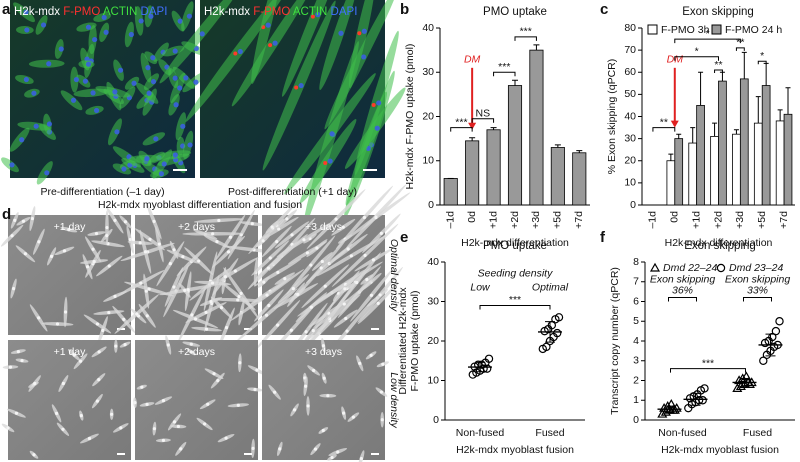 The image size is (800, 462). I want to click on y-tick-label: 6, so click(636, 301).